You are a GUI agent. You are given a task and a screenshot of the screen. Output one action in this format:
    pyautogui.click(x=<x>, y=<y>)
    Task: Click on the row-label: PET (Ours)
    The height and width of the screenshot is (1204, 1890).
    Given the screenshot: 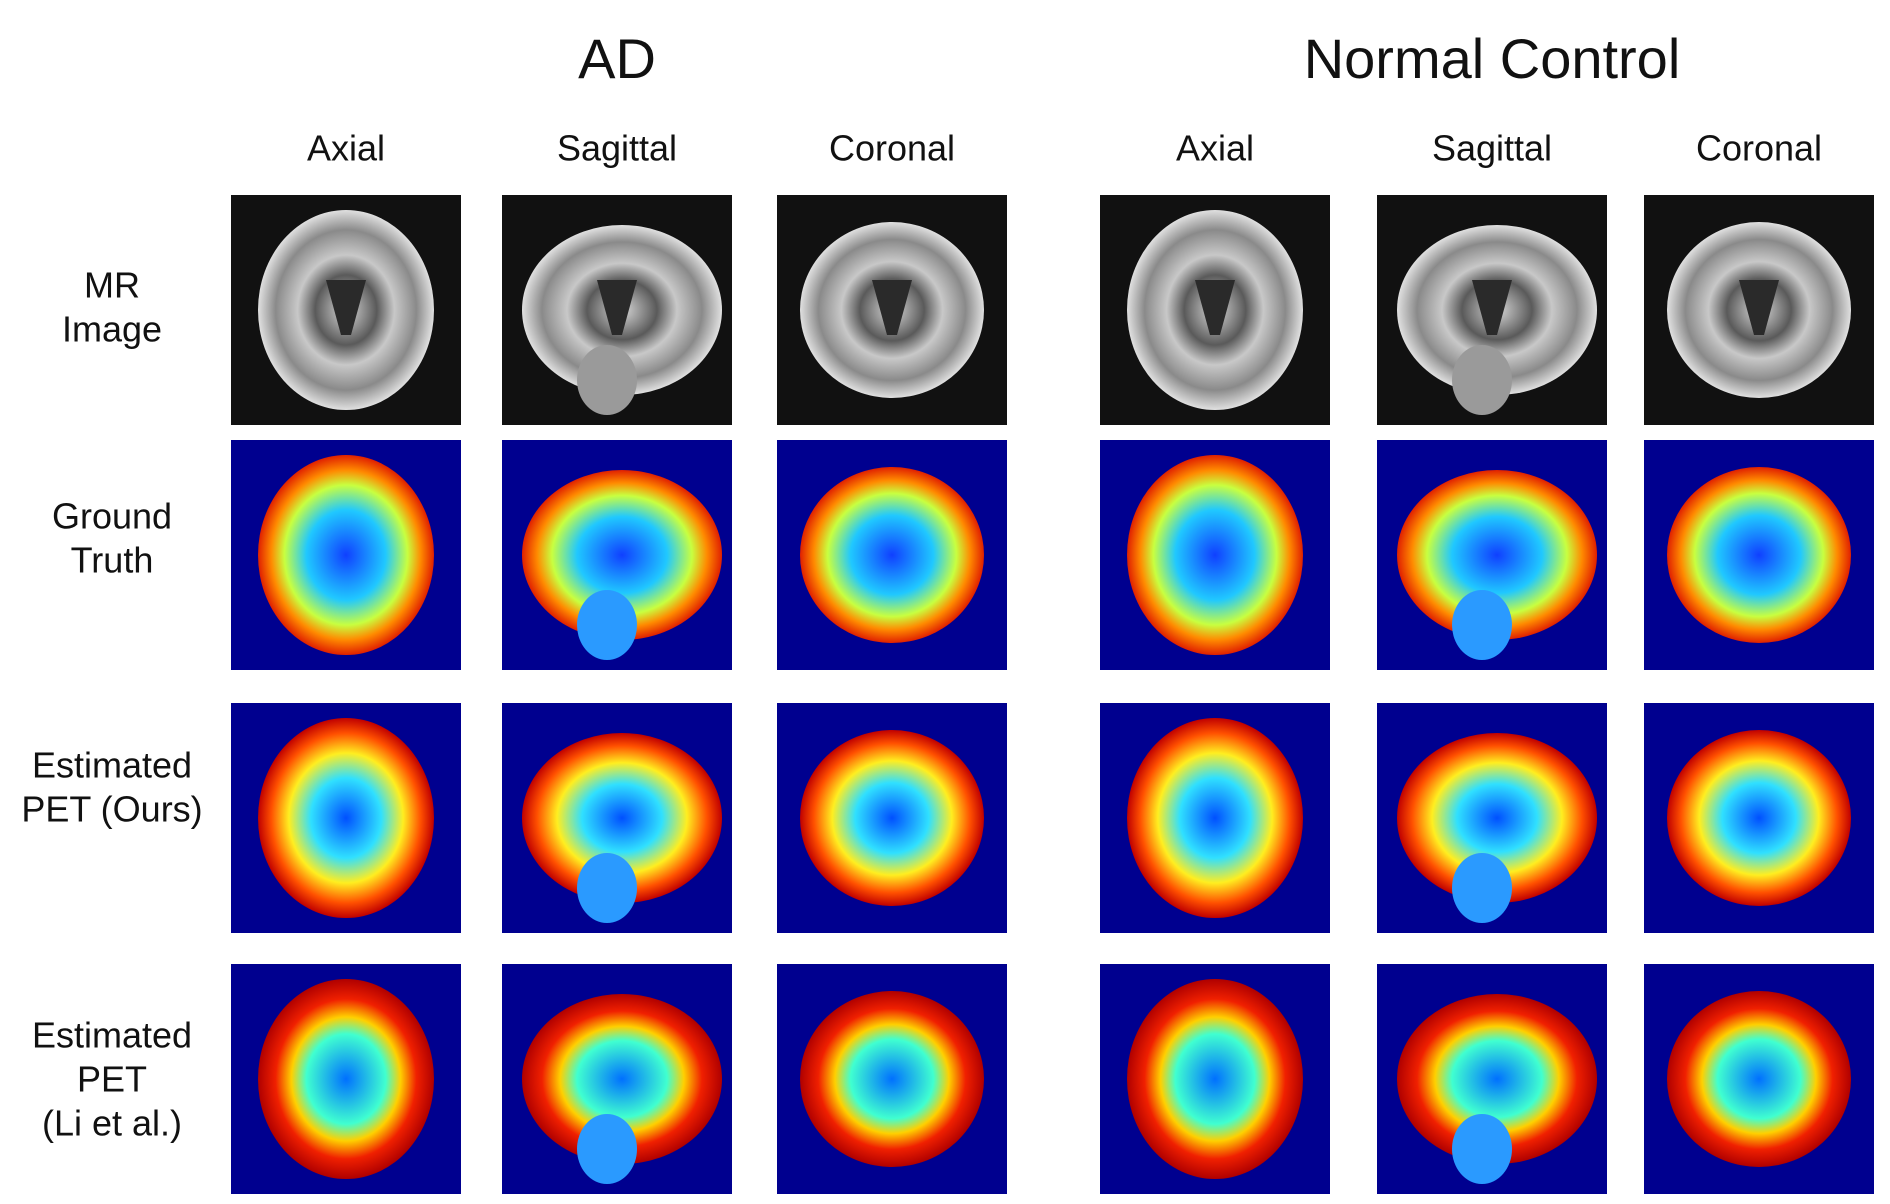 What is the action you would take?
    pyautogui.click(x=111, y=809)
    